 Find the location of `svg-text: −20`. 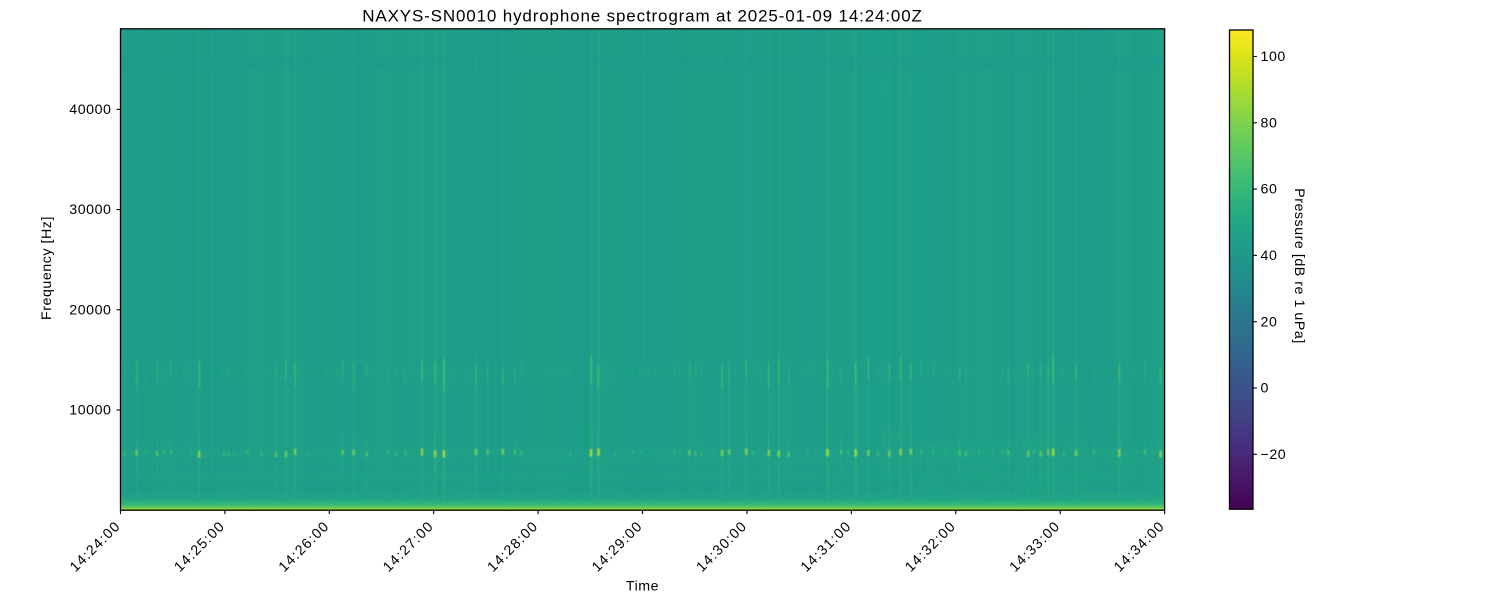

svg-text: −20 is located at coordinates (1274, 455).